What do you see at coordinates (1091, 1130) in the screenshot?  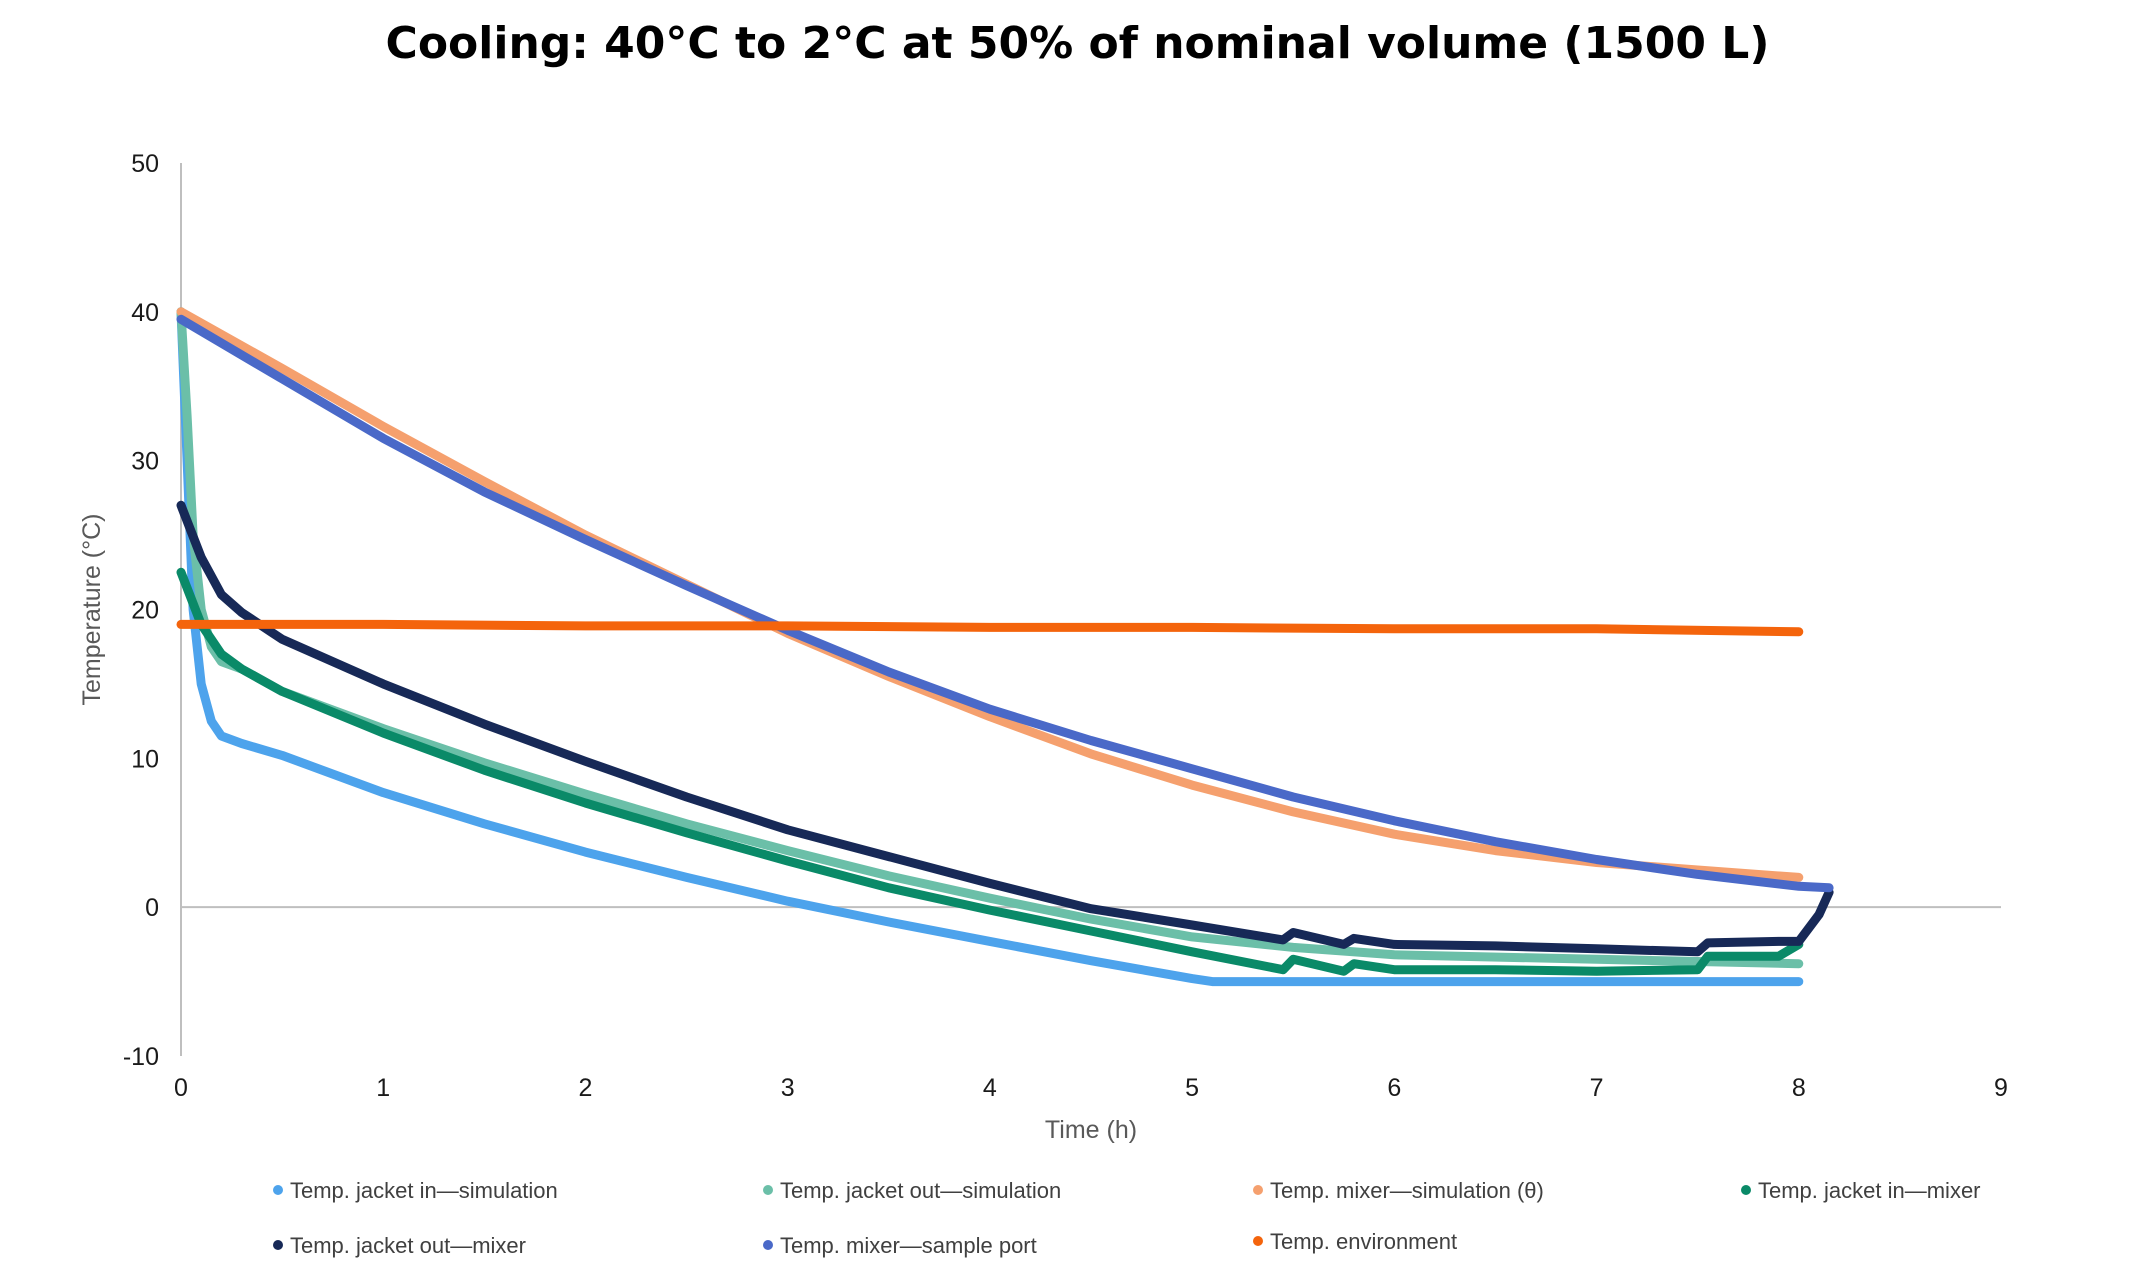 I see `x-axis-title: Time (h)` at bounding box center [1091, 1130].